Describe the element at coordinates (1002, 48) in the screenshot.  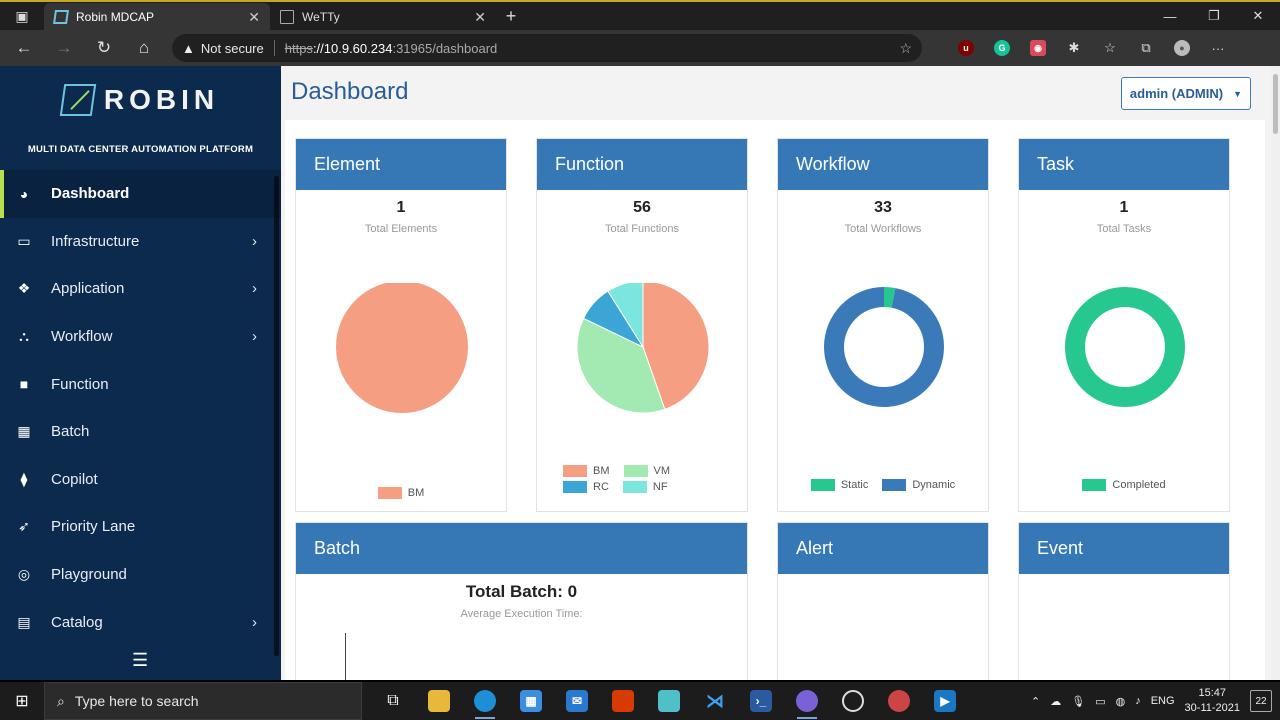
I see `grammarly-extension-icon: G` at that location.